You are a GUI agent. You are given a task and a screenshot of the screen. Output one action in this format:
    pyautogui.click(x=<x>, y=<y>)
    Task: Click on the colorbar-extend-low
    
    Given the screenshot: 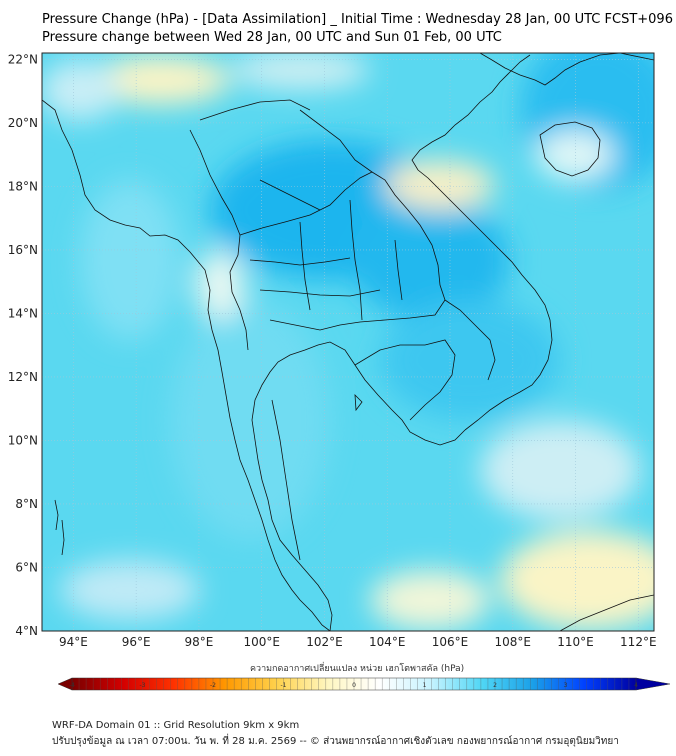 What is the action you would take?
    pyautogui.click(x=65, y=684)
    